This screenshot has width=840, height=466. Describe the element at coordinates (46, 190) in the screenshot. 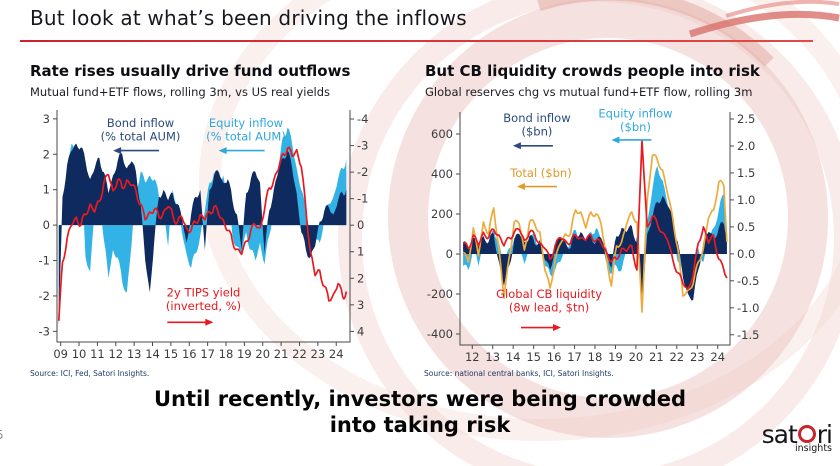

I see `left-axis-tick-label: 1` at that location.